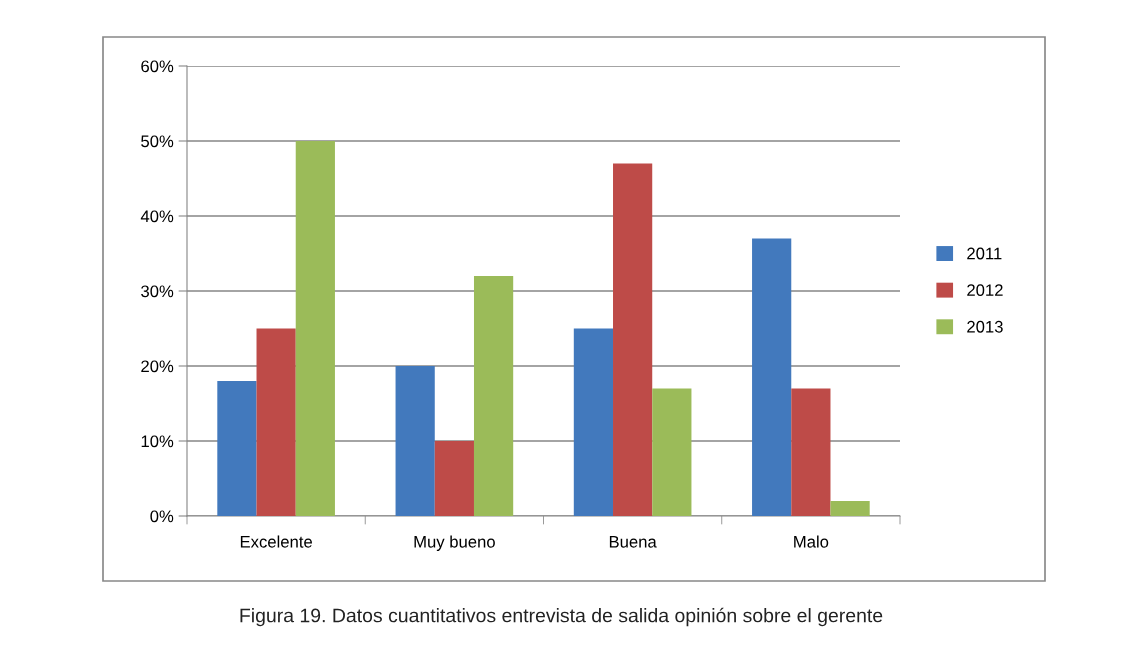 This screenshot has width=1122, height=650. I want to click on y-tick-label: 0%, so click(162, 516).